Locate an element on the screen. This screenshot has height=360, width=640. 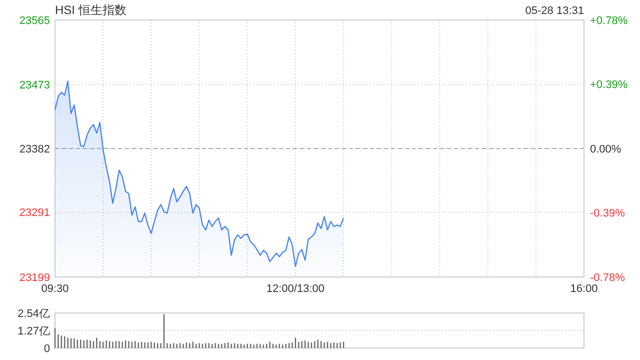
y2-tick-label: +0.39% is located at coordinates (609, 85).